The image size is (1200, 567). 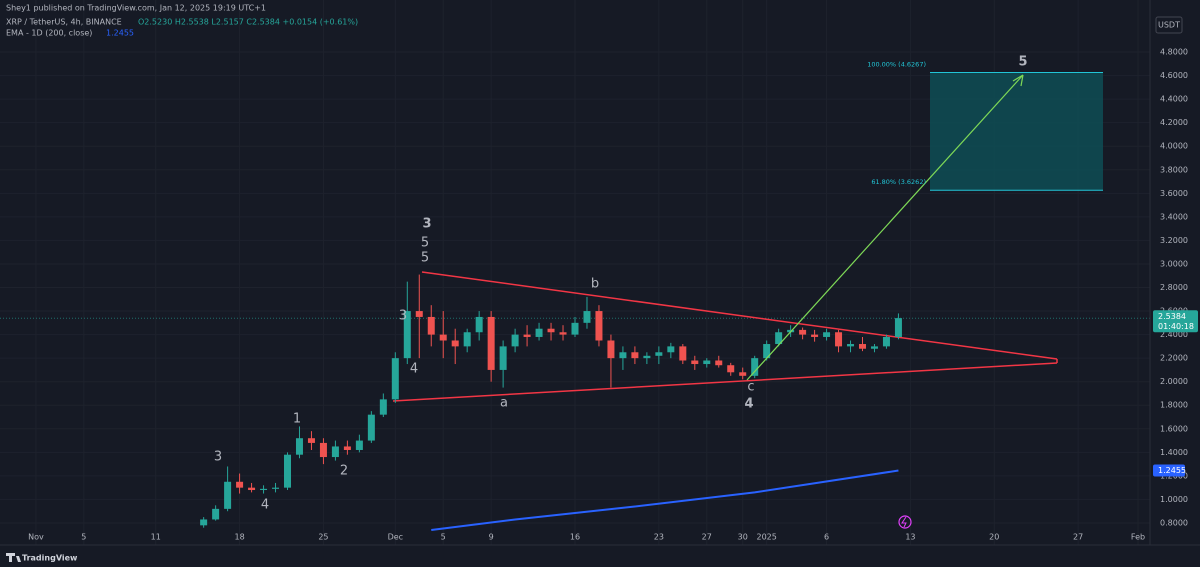 What do you see at coordinates (120, 33) in the screenshot?
I see `indicator-value: 1.2455` at bounding box center [120, 33].